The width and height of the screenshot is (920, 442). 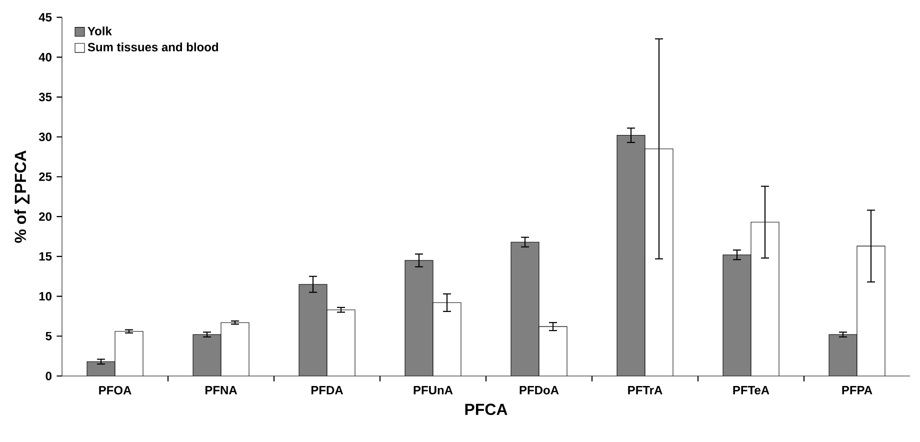 What do you see at coordinates (433, 390) in the screenshot?
I see `x-tick-label: PFUnA` at bounding box center [433, 390].